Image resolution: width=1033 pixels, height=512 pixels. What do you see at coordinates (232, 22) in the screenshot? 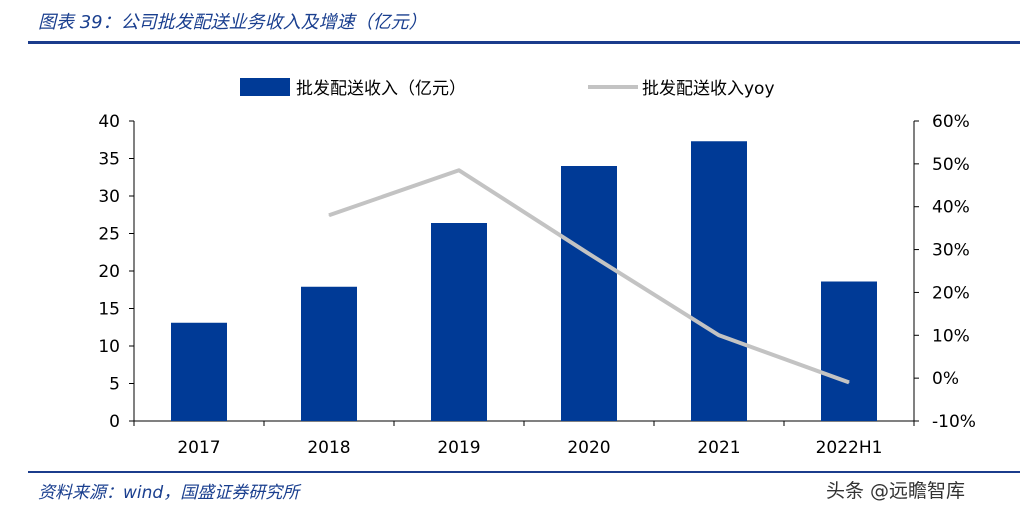
I see `figure-title: 图表 39：公司批发配送业务收入及增速（亿元）` at bounding box center [232, 22].